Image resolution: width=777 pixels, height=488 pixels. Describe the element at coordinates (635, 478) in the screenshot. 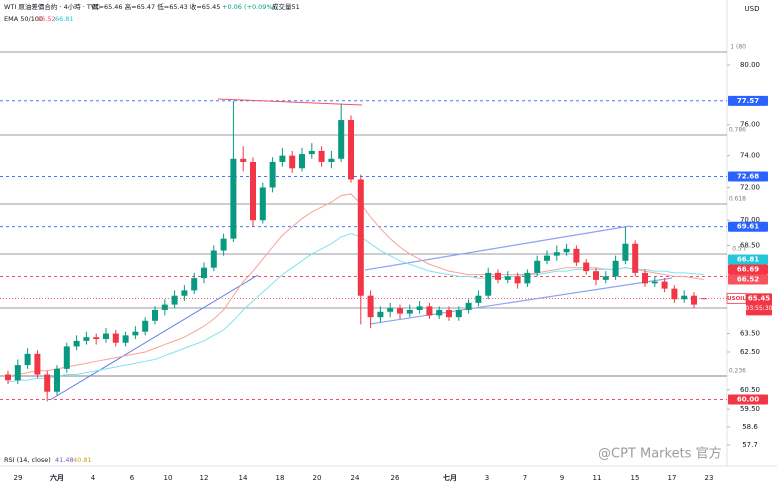

I see `x-tick-label: 15` at that location.